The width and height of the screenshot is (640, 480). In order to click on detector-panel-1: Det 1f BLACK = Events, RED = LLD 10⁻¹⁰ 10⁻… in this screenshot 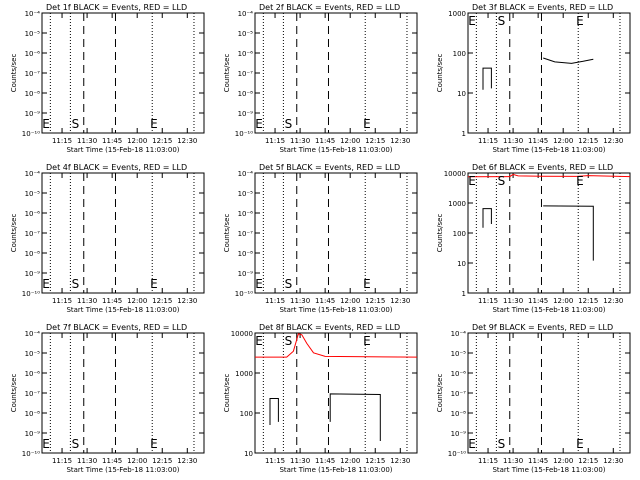, I will do `click(107, 78)`.